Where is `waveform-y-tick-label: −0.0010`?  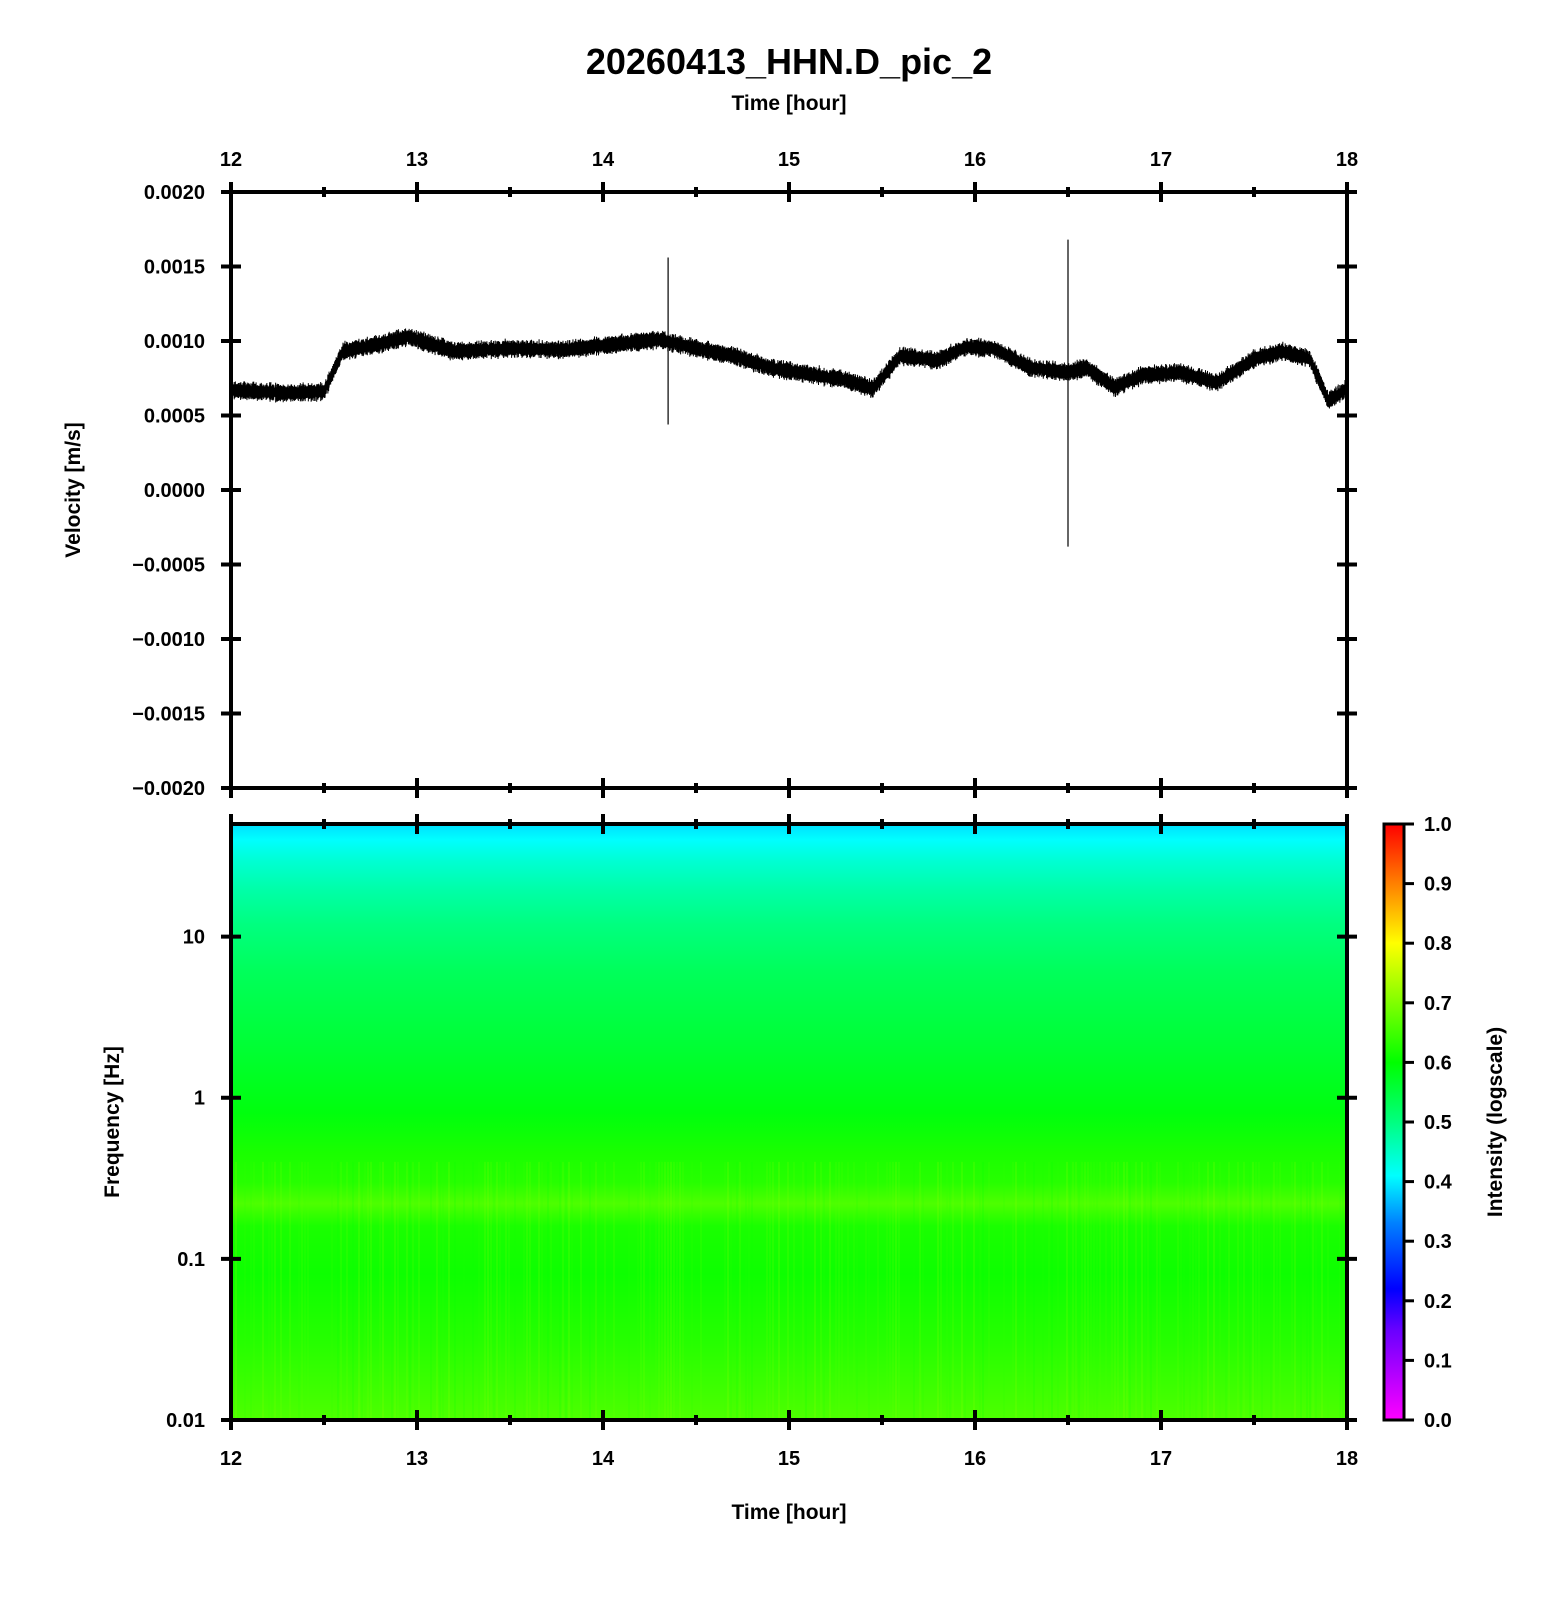
waveform-y-tick-label: −0.0010 is located at coordinates (168, 640).